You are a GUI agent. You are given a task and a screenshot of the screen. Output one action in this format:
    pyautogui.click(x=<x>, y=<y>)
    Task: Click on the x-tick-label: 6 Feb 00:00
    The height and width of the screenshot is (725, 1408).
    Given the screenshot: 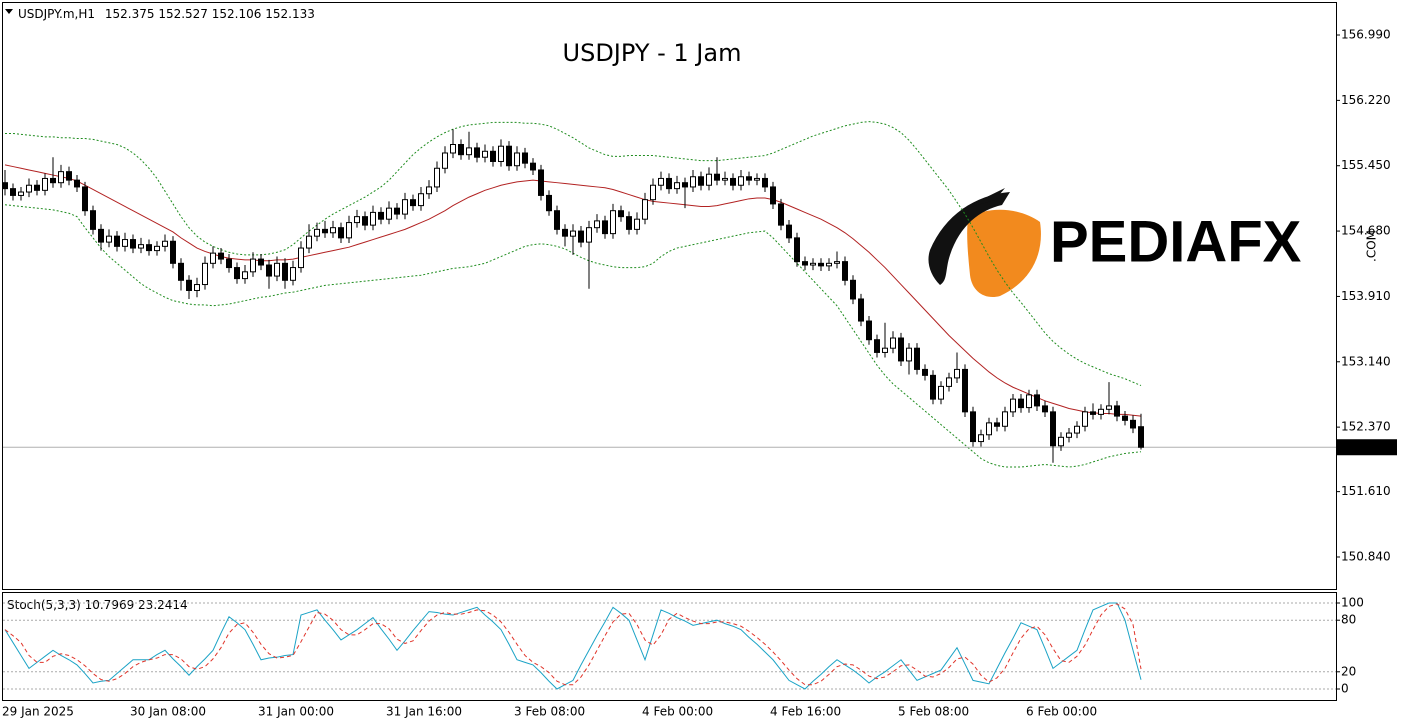 What is the action you would take?
    pyautogui.click(x=1061, y=712)
    